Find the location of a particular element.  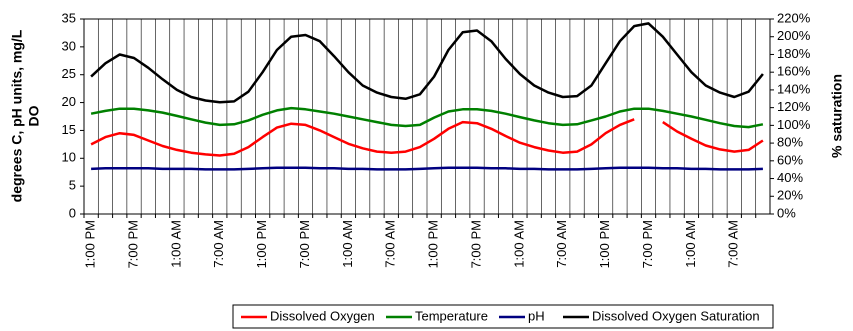

y-axis-label: DO is located at coordinates (34, 115).